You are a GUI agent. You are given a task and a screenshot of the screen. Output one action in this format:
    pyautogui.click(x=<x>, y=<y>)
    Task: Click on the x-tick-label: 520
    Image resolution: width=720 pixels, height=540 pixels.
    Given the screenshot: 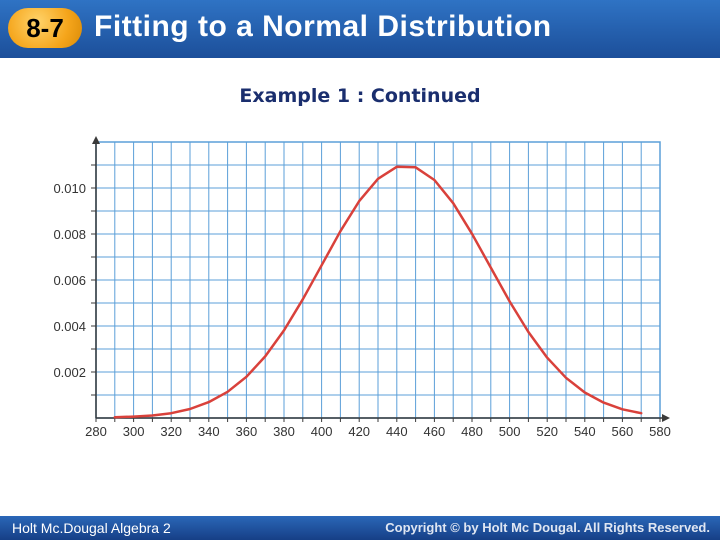 What is the action you would take?
    pyautogui.click(x=547, y=431)
    